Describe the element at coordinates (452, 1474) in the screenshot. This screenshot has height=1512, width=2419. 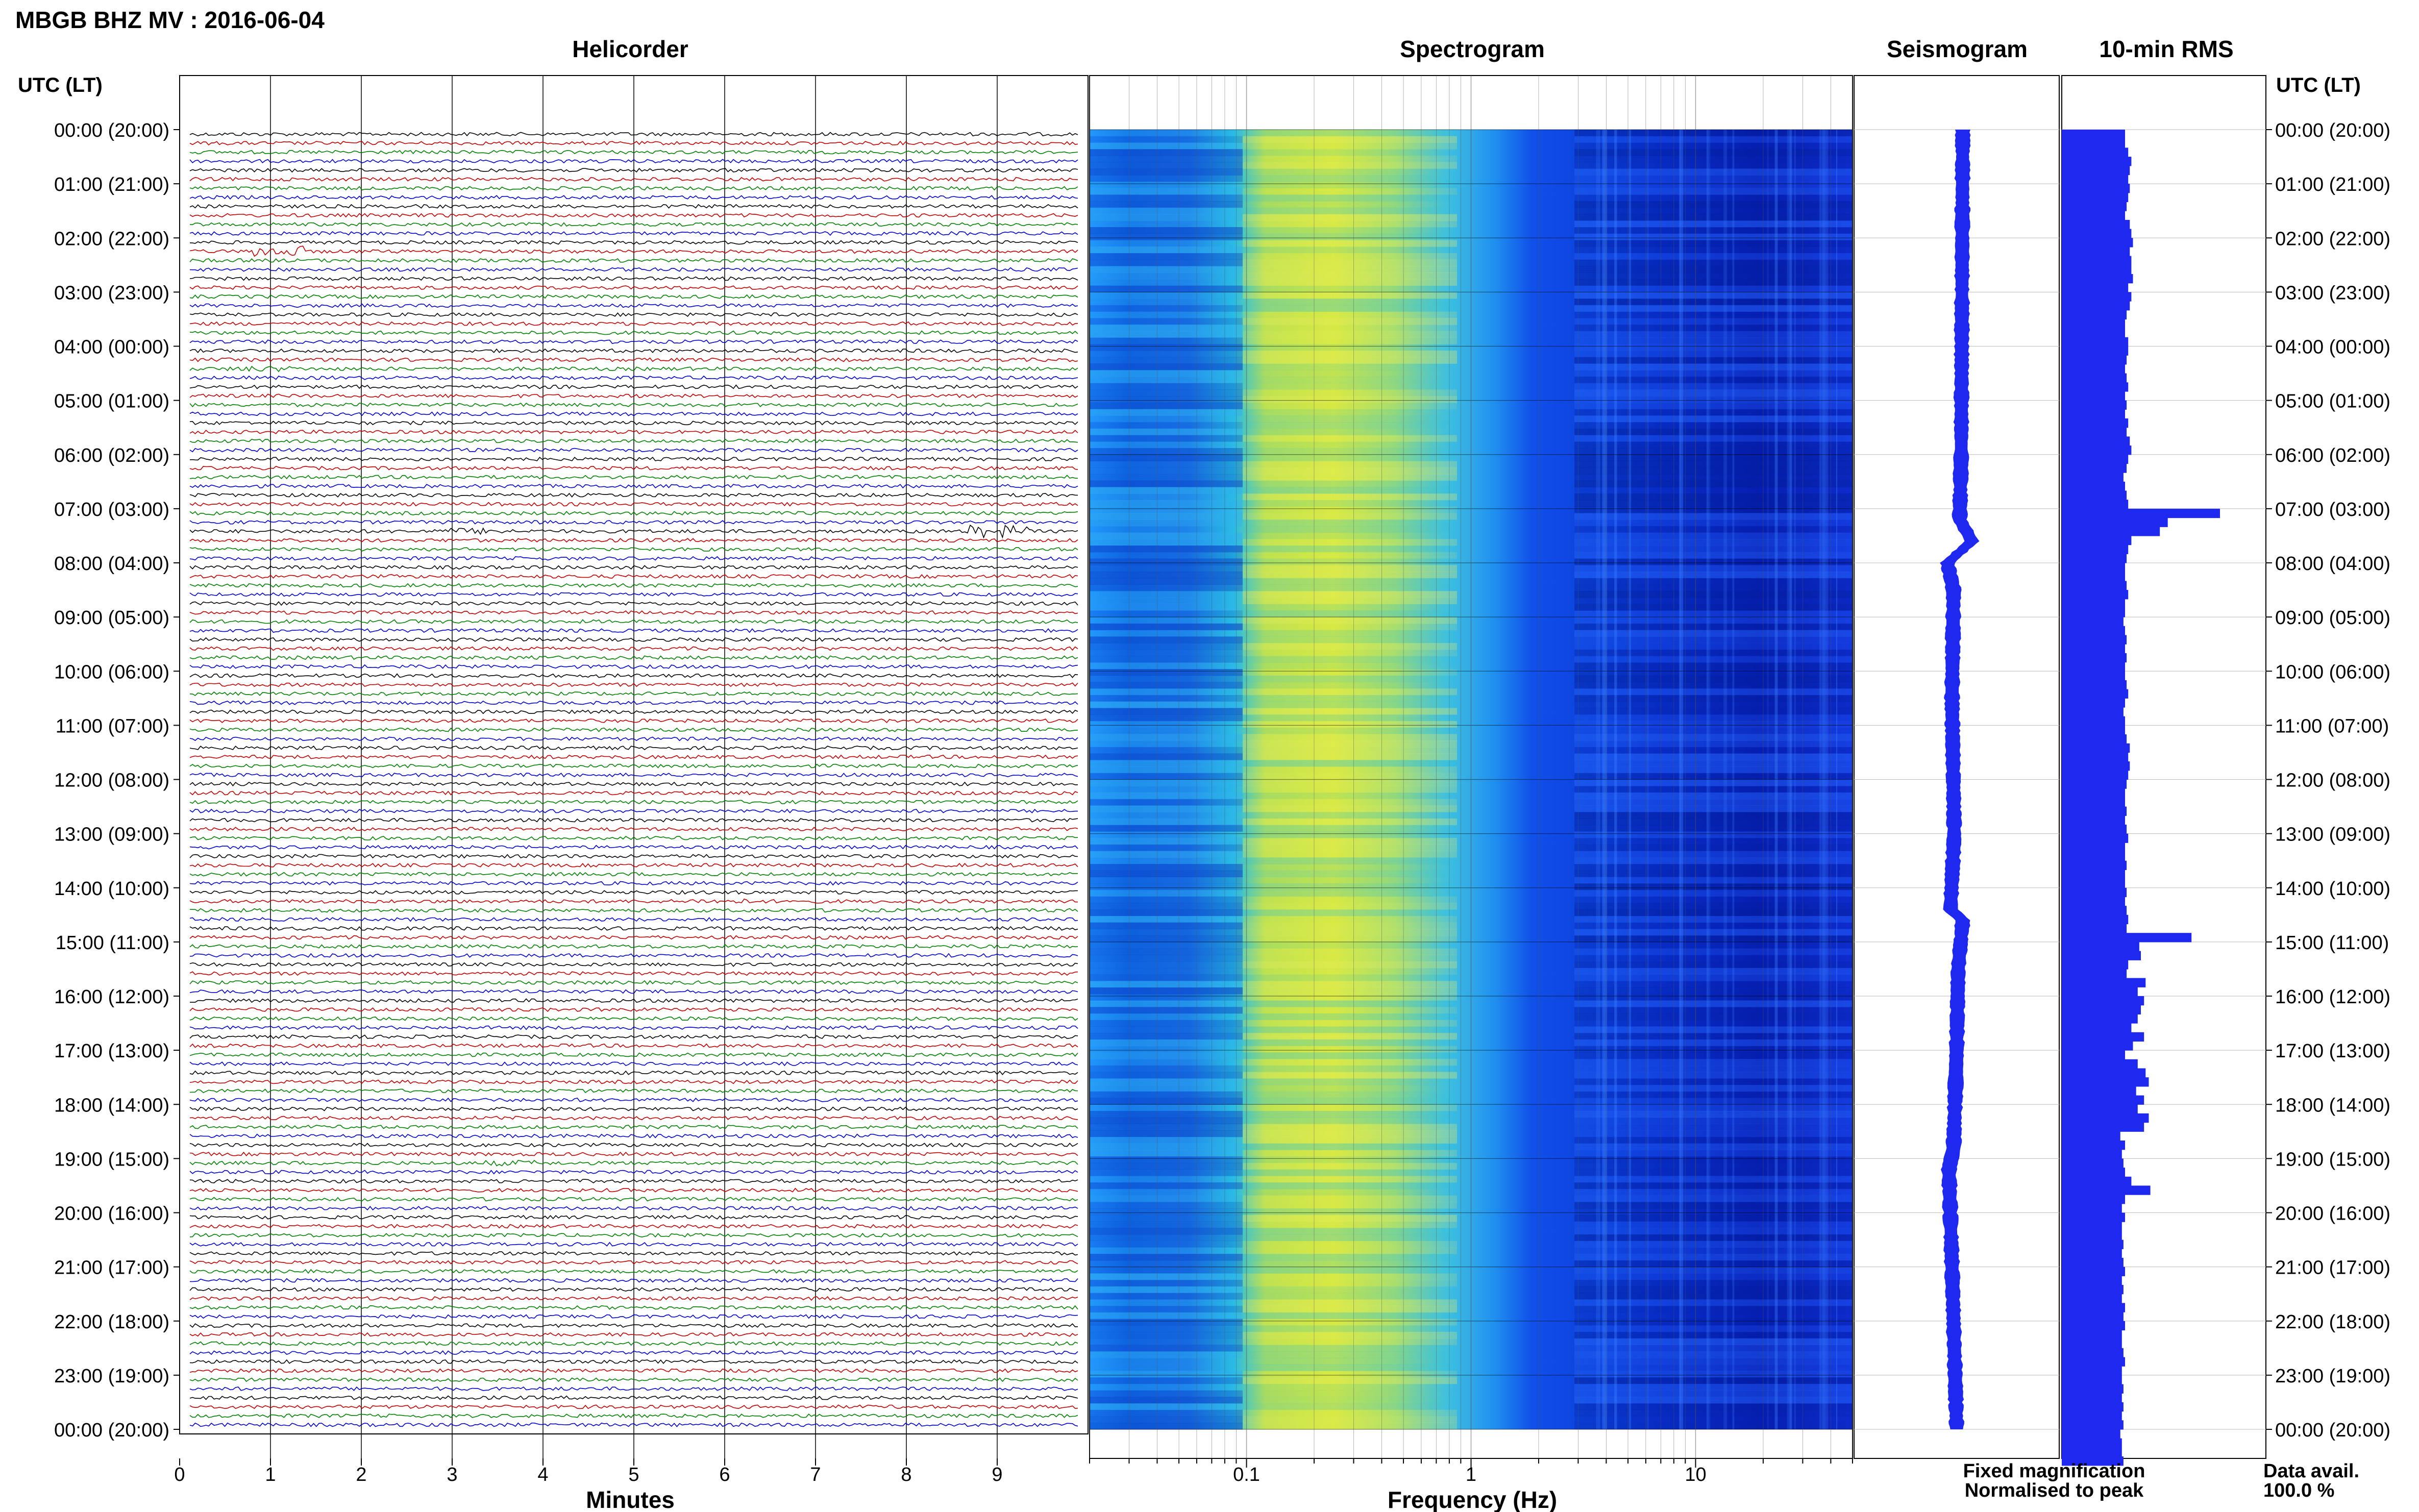
I see `helicorder-tick-label: 3` at that location.